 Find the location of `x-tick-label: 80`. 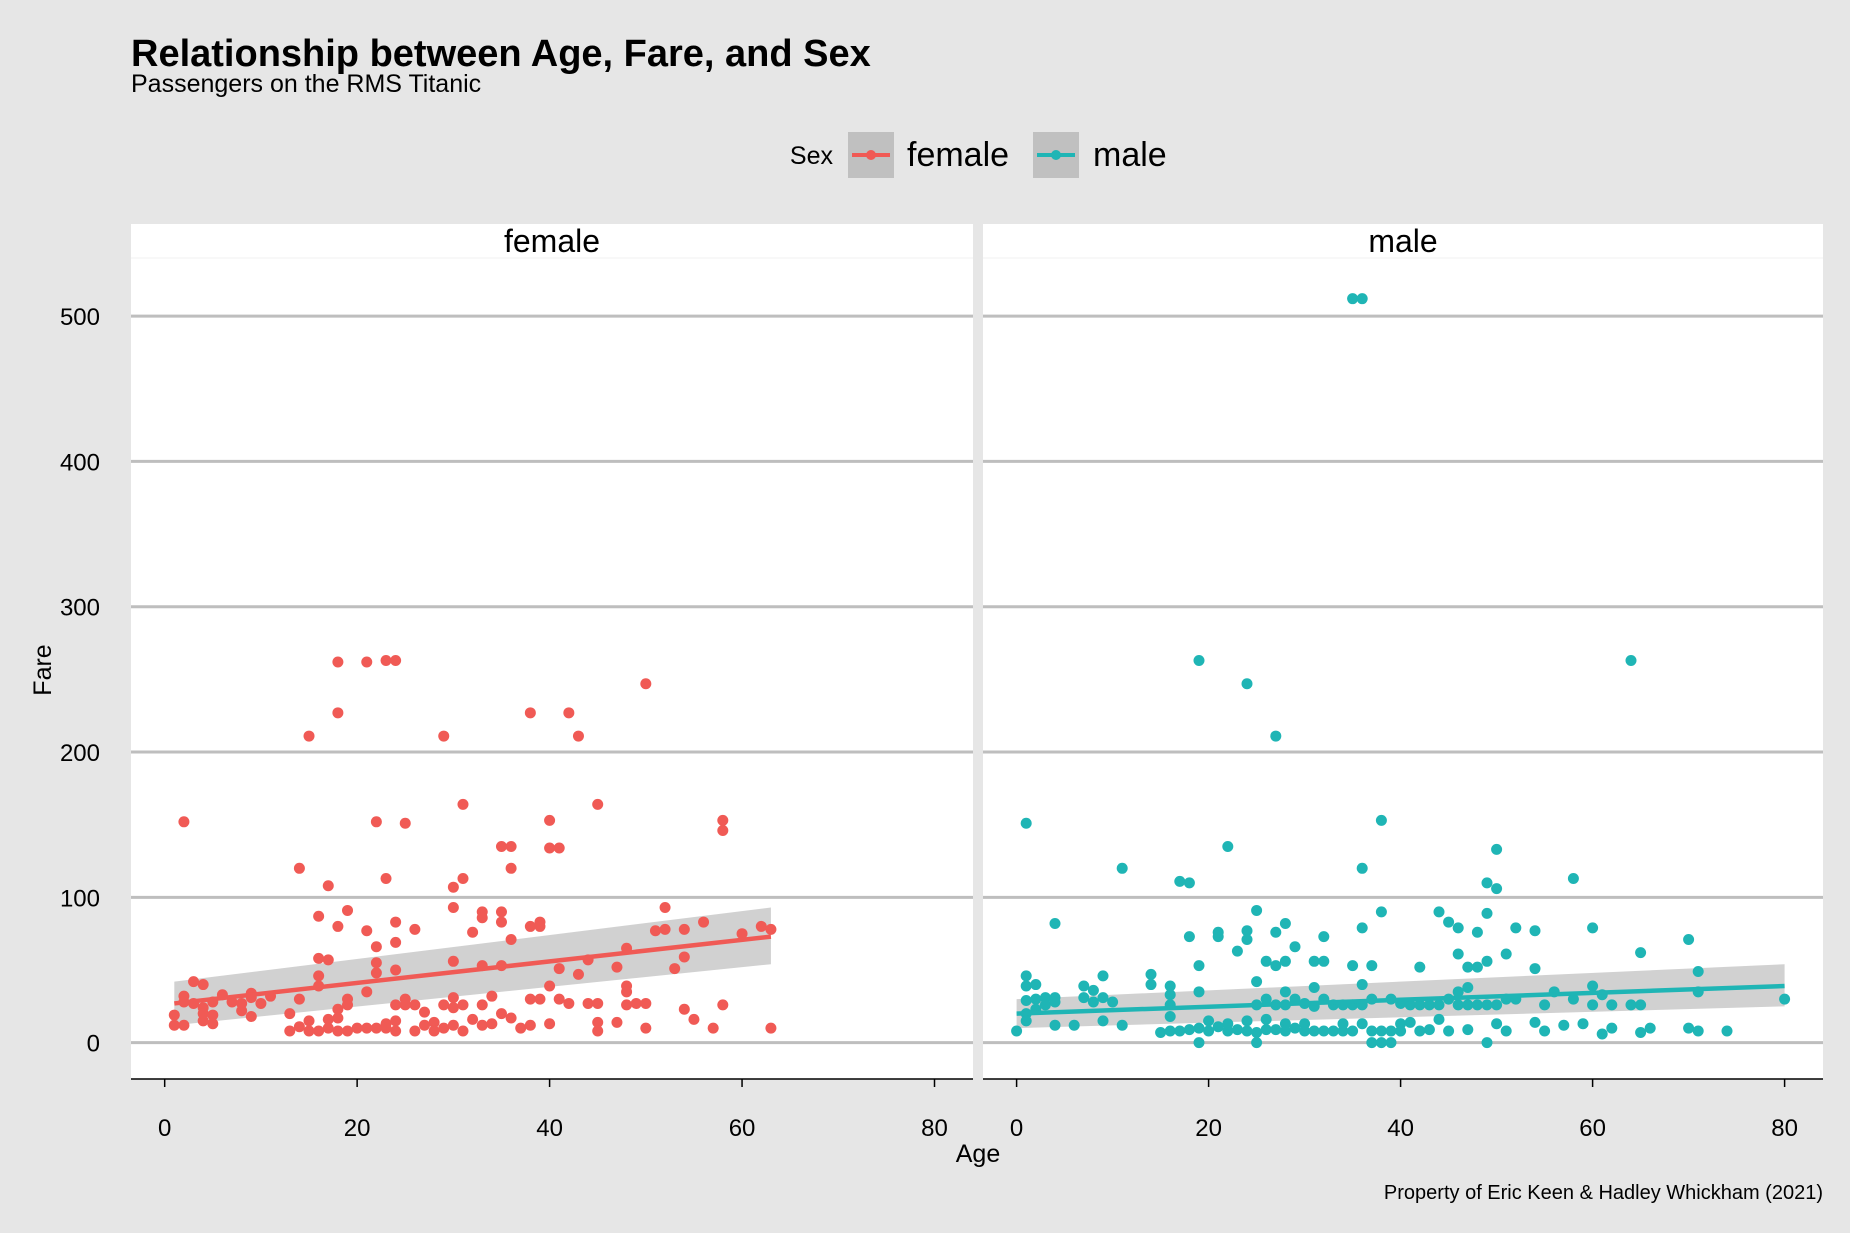

x-tick-label: 80 is located at coordinates (1784, 1128).